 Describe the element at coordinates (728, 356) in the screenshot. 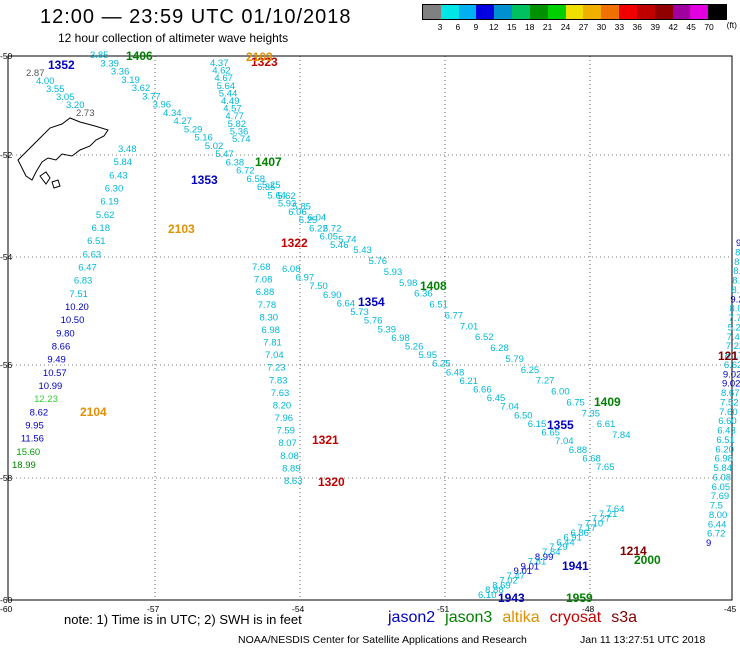

I see `pass-id-label: 121` at that location.